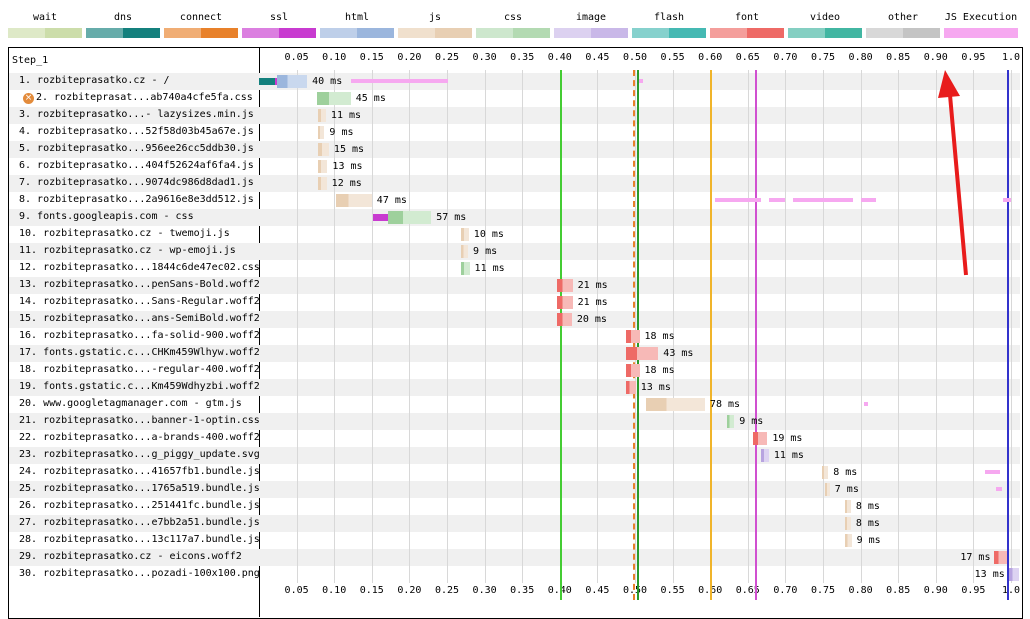 This screenshot has width=1030, height=619. What do you see at coordinates (139, 369) in the screenshot?
I see `request-label: 18. rozbiteprasatko...-regular-400.woff2` at bounding box center [139, 369].